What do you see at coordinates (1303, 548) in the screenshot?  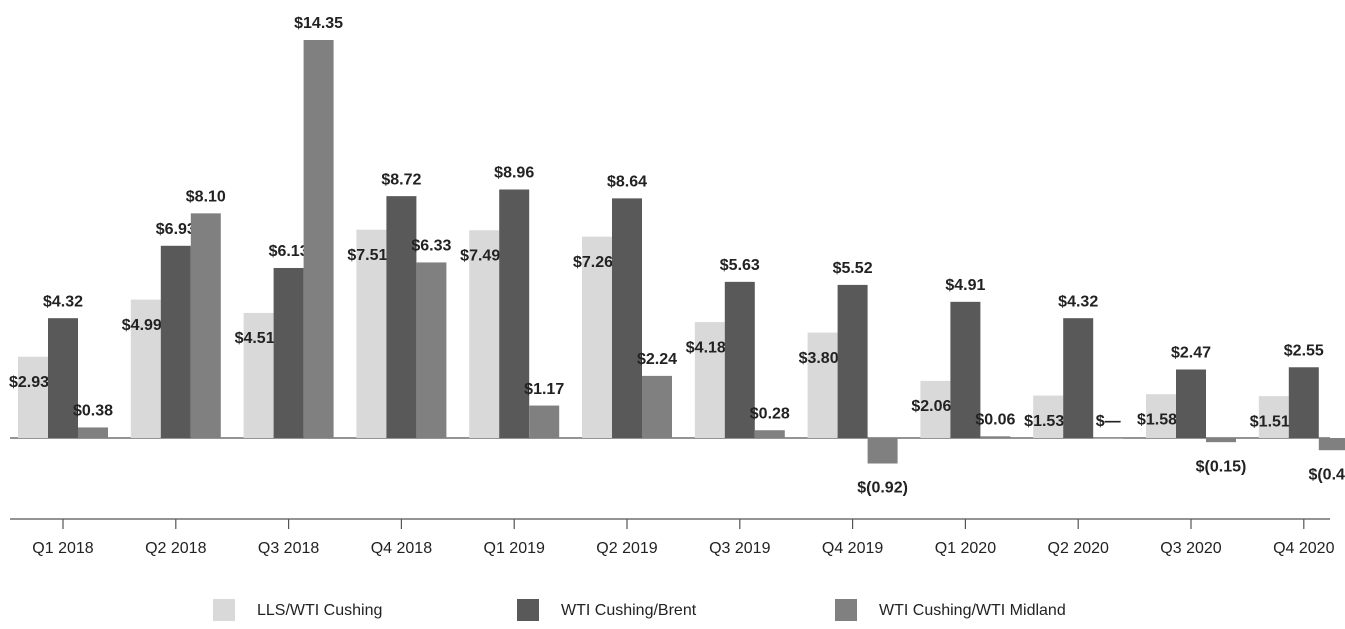 I see `x-tick-label: Q4 2020` at bounding box center [1303, 548].